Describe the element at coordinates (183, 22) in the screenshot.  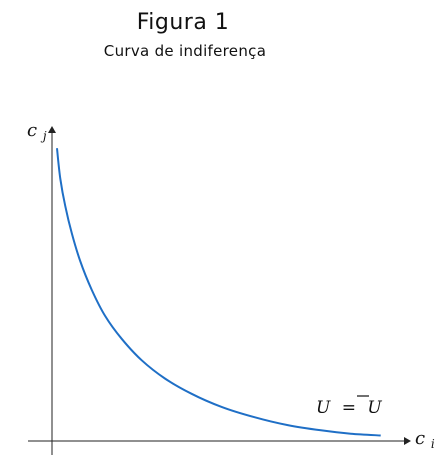
I see `figure-label: Figura 1` at that location.